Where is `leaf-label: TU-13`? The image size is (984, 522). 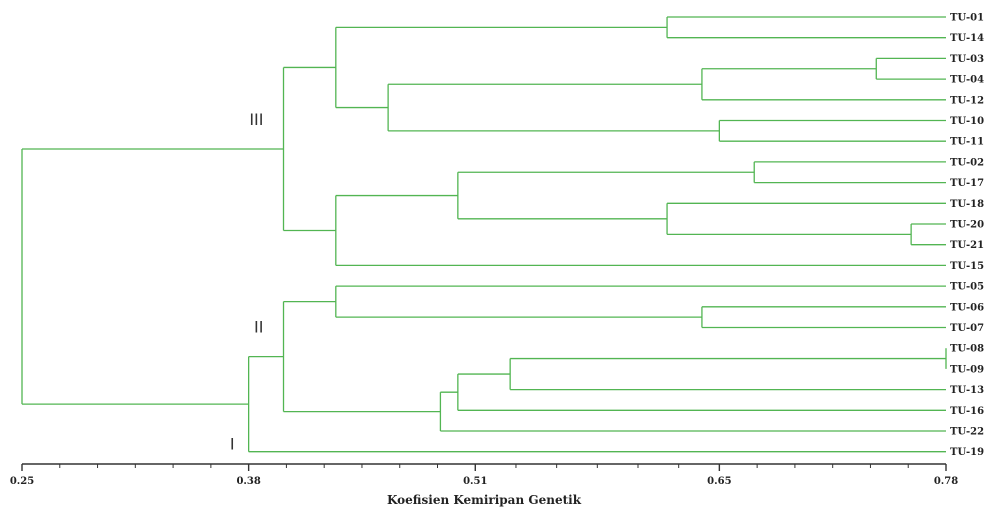
leaf-label: TU-13 is located at coordinates (967, 390).